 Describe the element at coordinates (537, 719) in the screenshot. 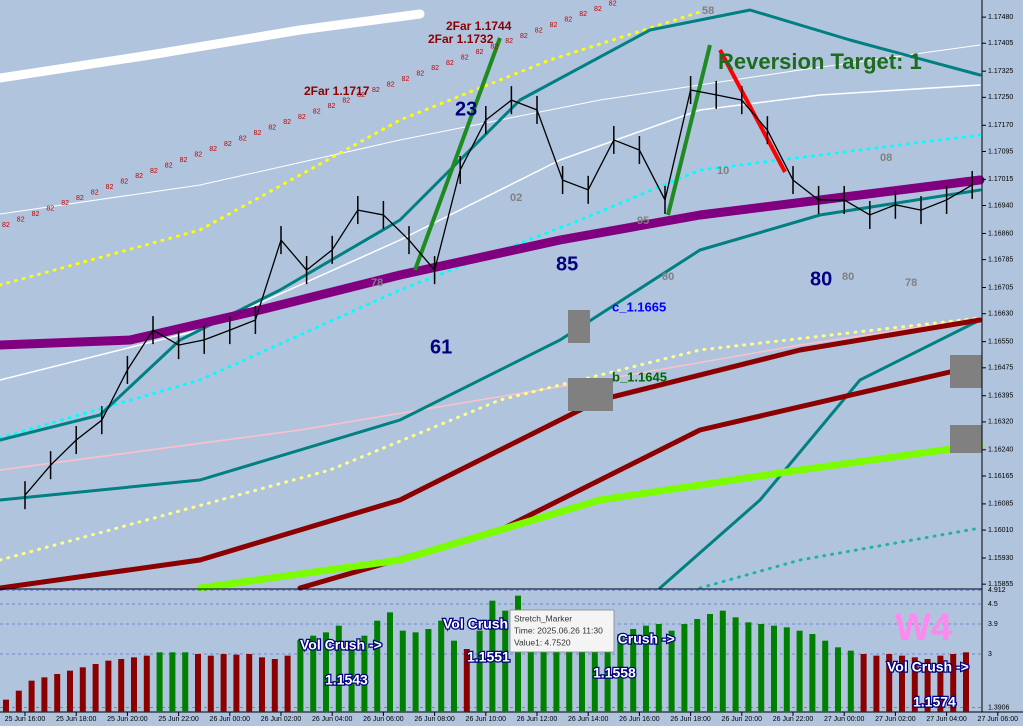

I see `x-tick-label: 26 Jun 12:00` at that location.